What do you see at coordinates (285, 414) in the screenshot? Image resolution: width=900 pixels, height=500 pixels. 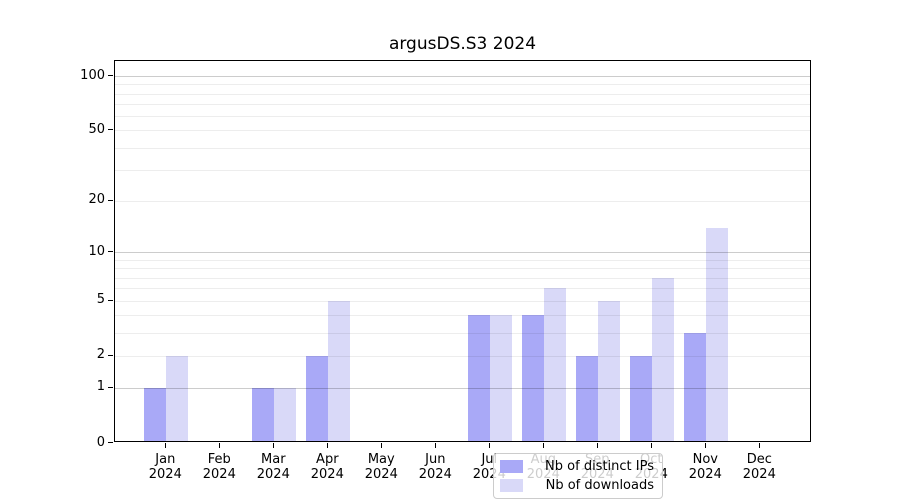 I see `bar-downloads-mar` at bounding box center [285, 414].